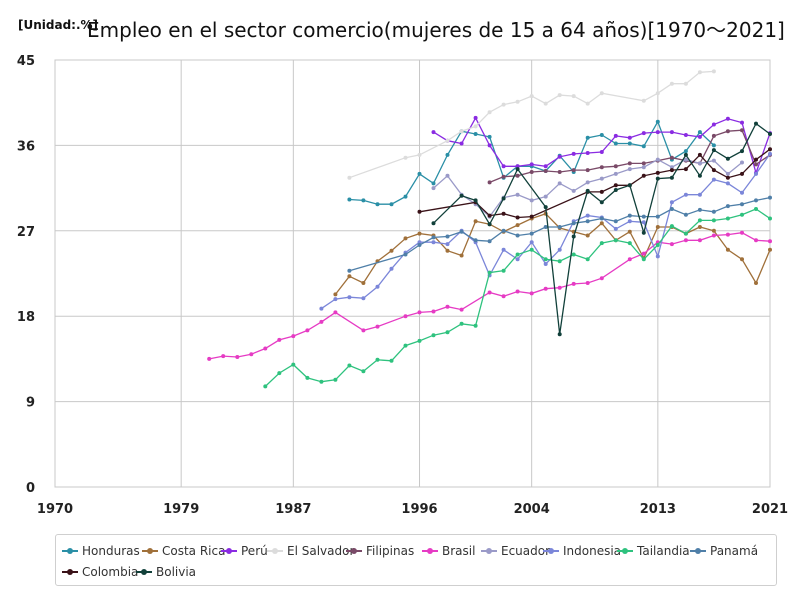 The height and width of the screenshot is (600, 800). What do you see at coordinates (26, 146) in the screenshot?
I see `y-tick-label: 36` at bounding box center [26, 146].